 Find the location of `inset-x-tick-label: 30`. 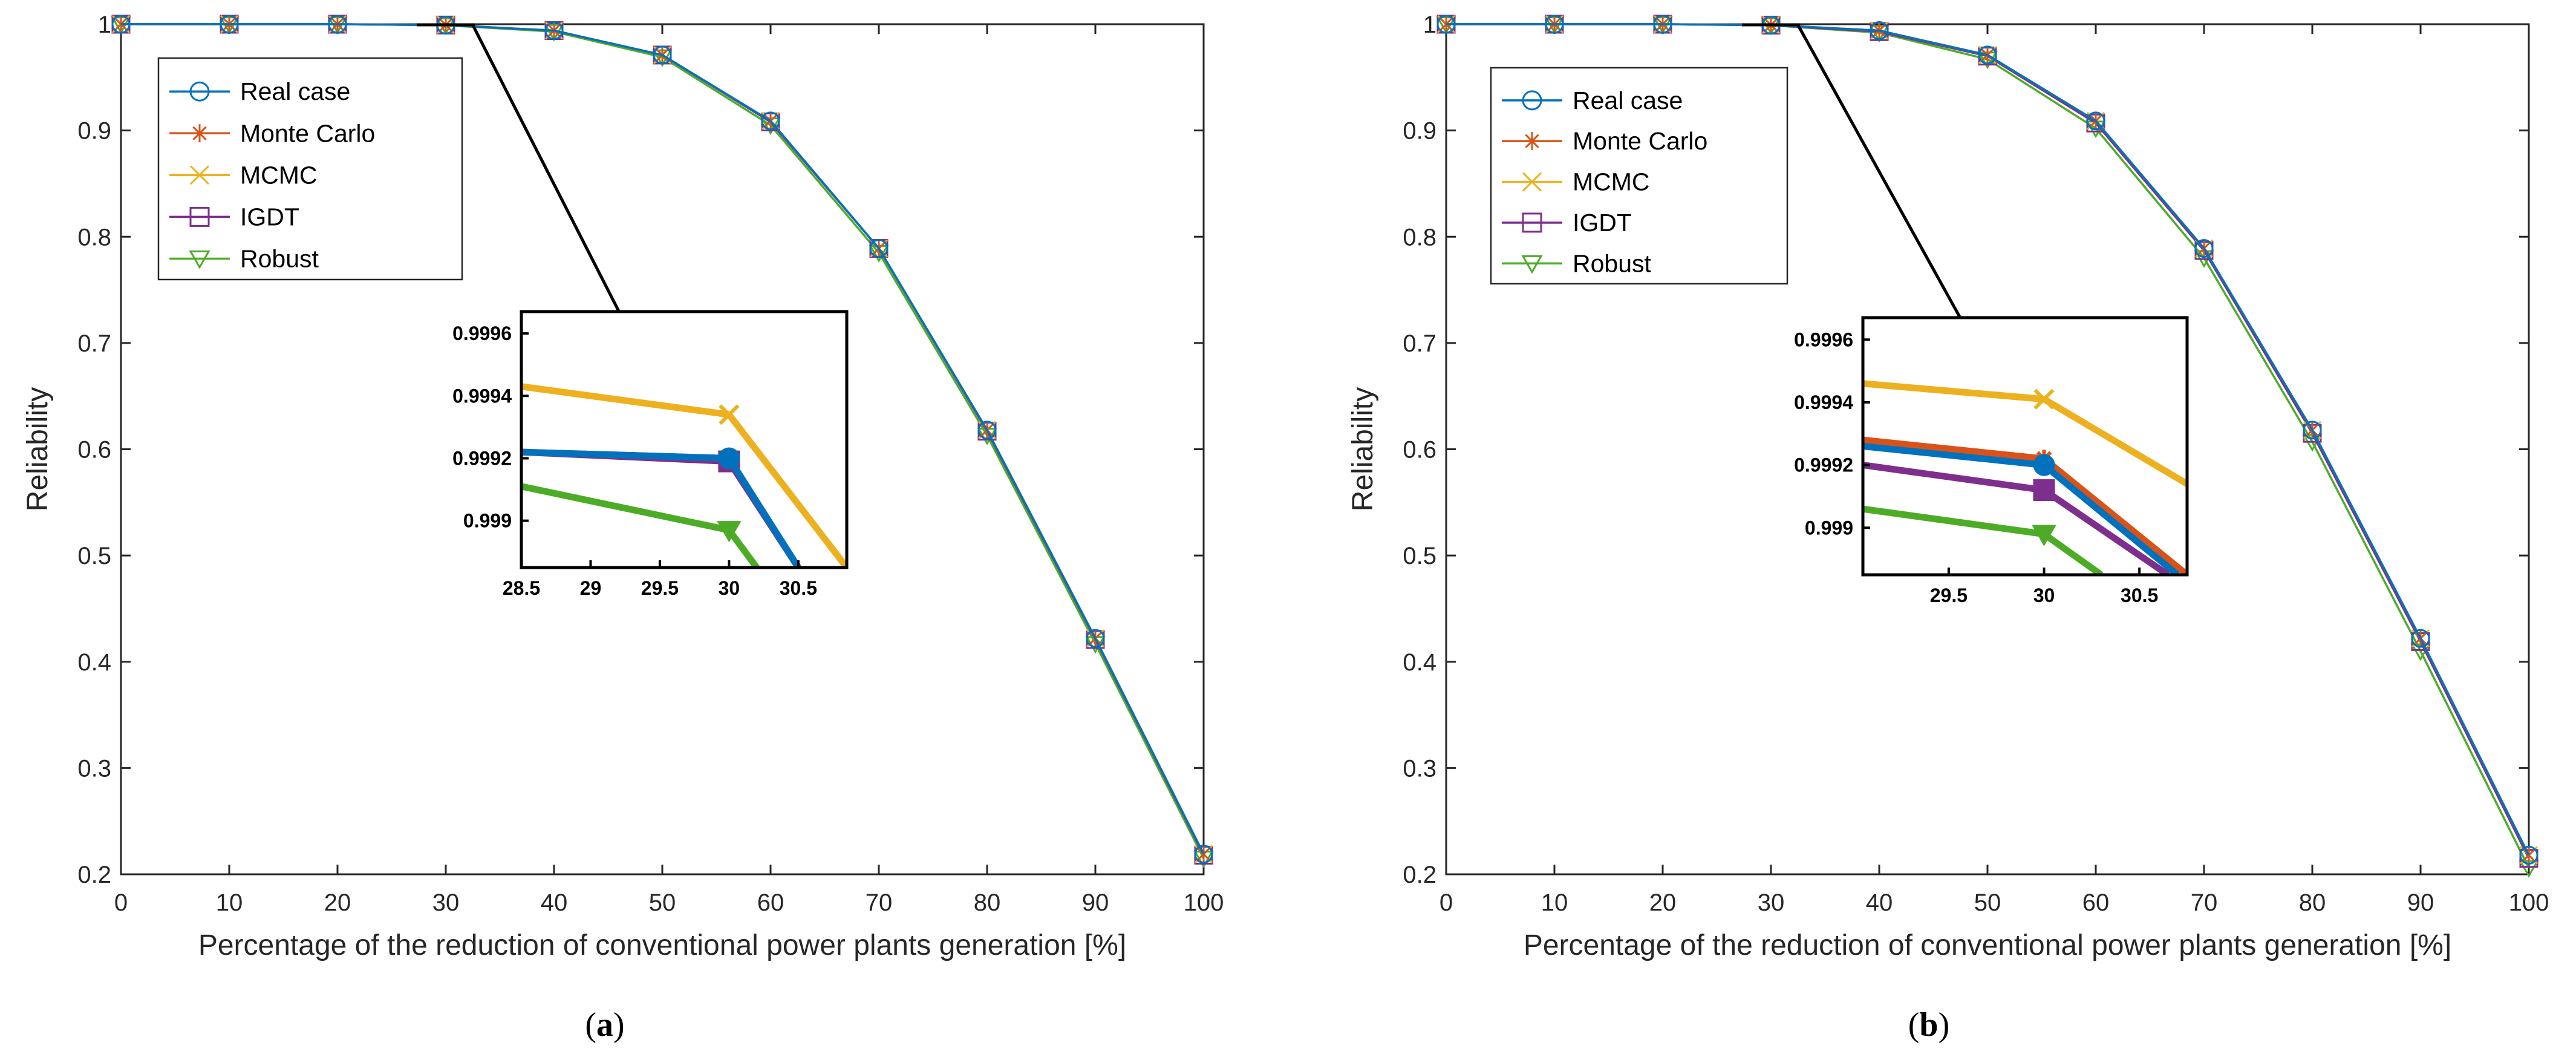

inset-x-tick-label: 30 is located at coordinates (729, 588).